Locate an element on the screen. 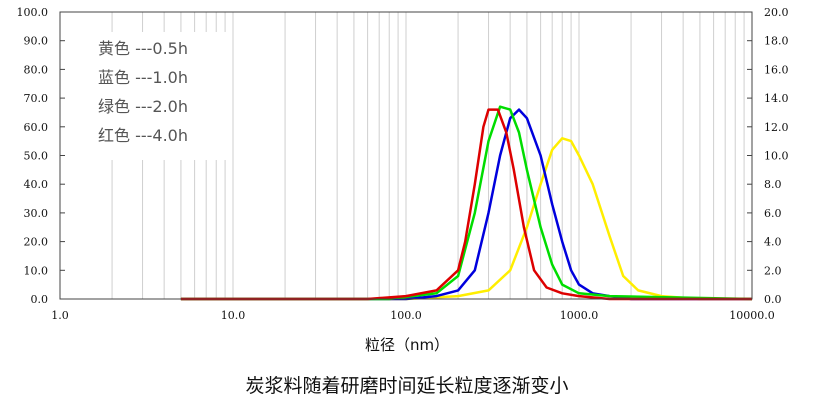 The height and width of the screenshot is (410, 827). legend-box is located at coordinates (160, 96).